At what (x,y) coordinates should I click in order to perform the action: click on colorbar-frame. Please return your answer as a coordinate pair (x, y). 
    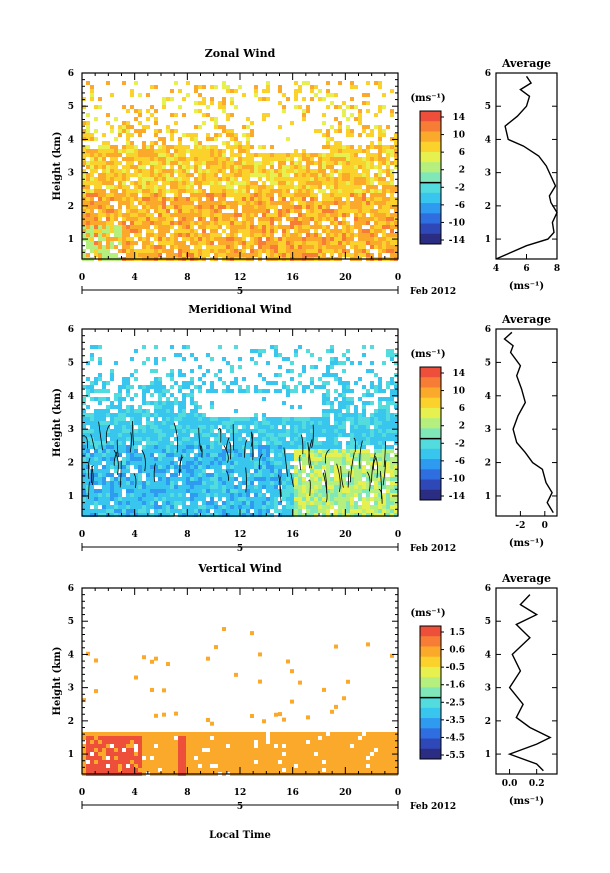
    Looking at the image, I should click on (430, 177).